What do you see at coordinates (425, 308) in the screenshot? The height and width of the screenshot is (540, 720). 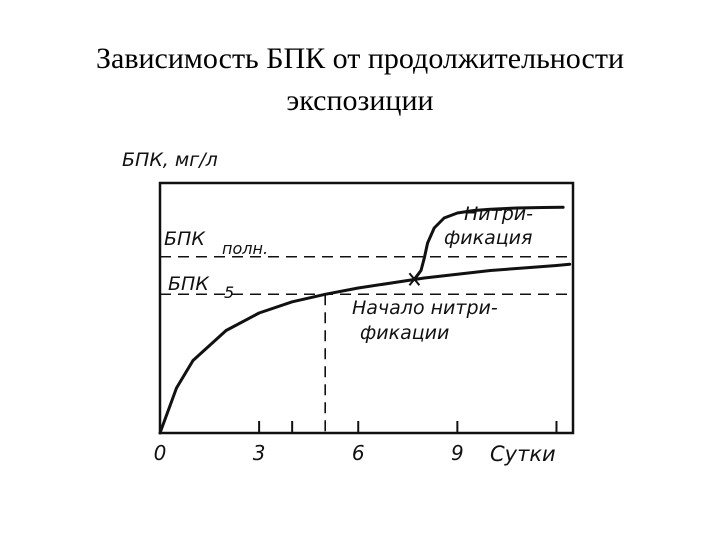 I see `annotation-start-line-1: Начало нитри-` at bounding box center [425, 308].